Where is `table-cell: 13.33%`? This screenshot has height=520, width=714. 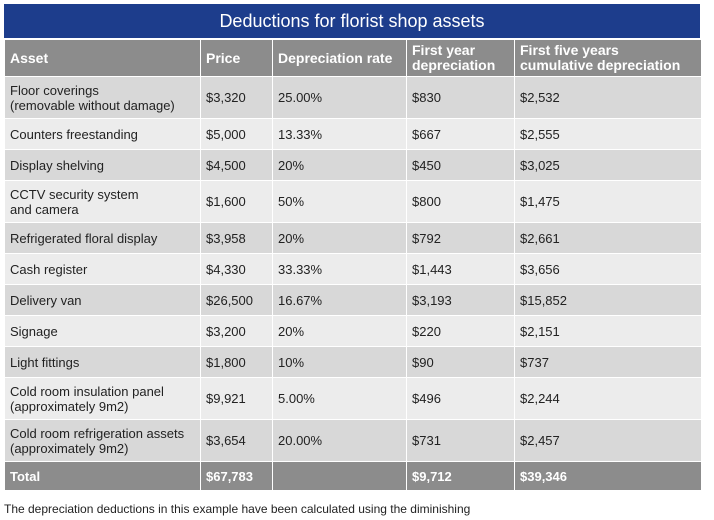
table-cell: 13.33% is located at coordinates (339, 134).